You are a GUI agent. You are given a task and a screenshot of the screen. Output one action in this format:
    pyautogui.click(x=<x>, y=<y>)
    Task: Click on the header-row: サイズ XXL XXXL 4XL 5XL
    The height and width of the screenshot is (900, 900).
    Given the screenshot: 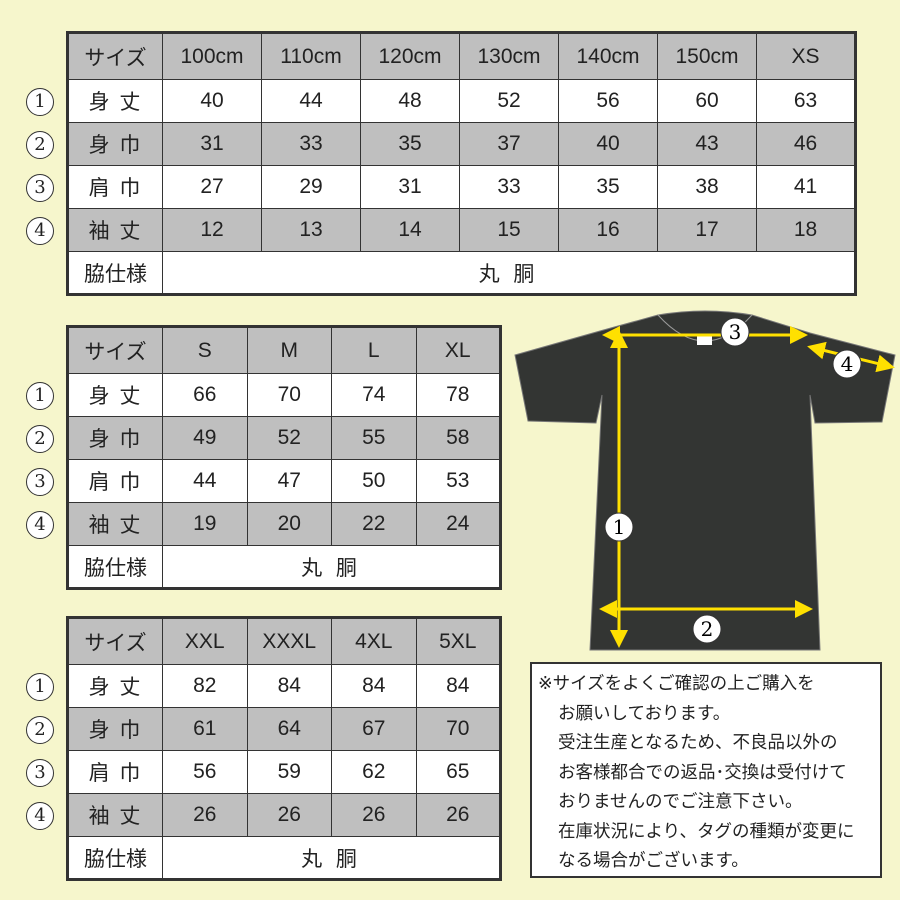 What is the action you would take?
    pyautogui.click(x=284, y=641)
    